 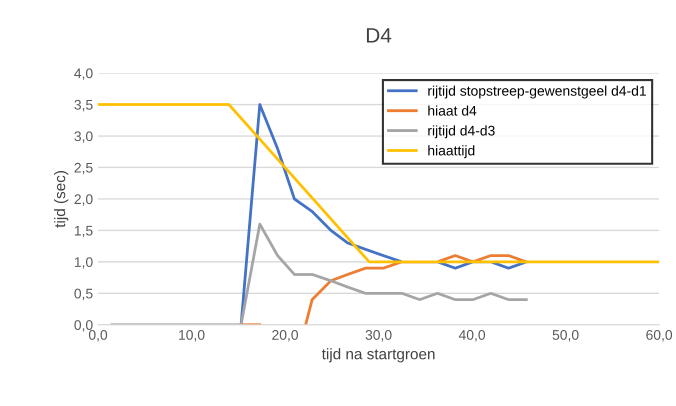 What do you see at coordinates (61, 199) in the screenshot?
I see `y-axis-title: tijd (sec)` at bounding box center [61, 199].